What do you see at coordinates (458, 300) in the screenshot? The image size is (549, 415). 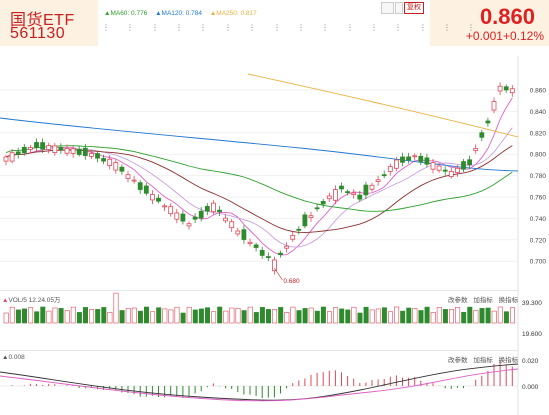 I see `vol-change-params: 改参数` at bounding box center [458, 300].